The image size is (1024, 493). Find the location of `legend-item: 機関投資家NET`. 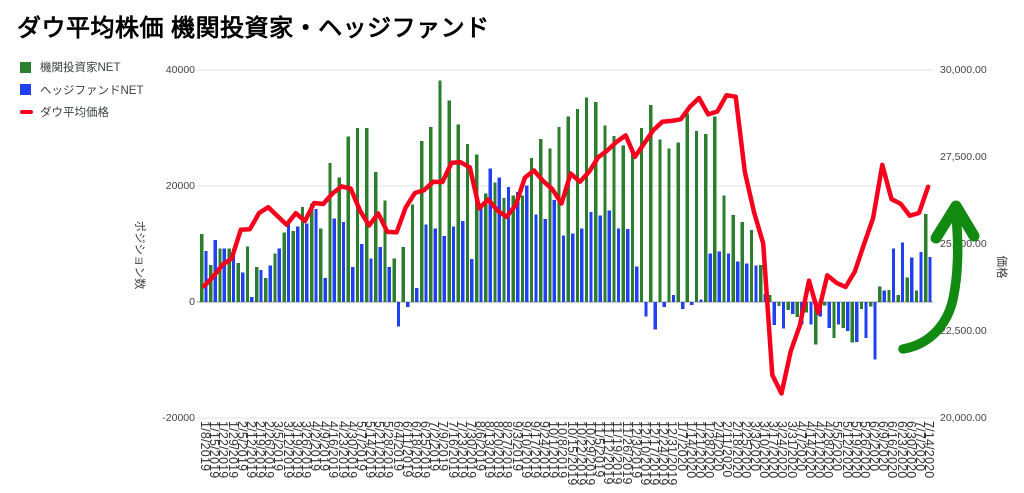

legend-item: 機関投資家NET is located at coordinates (70, 67).